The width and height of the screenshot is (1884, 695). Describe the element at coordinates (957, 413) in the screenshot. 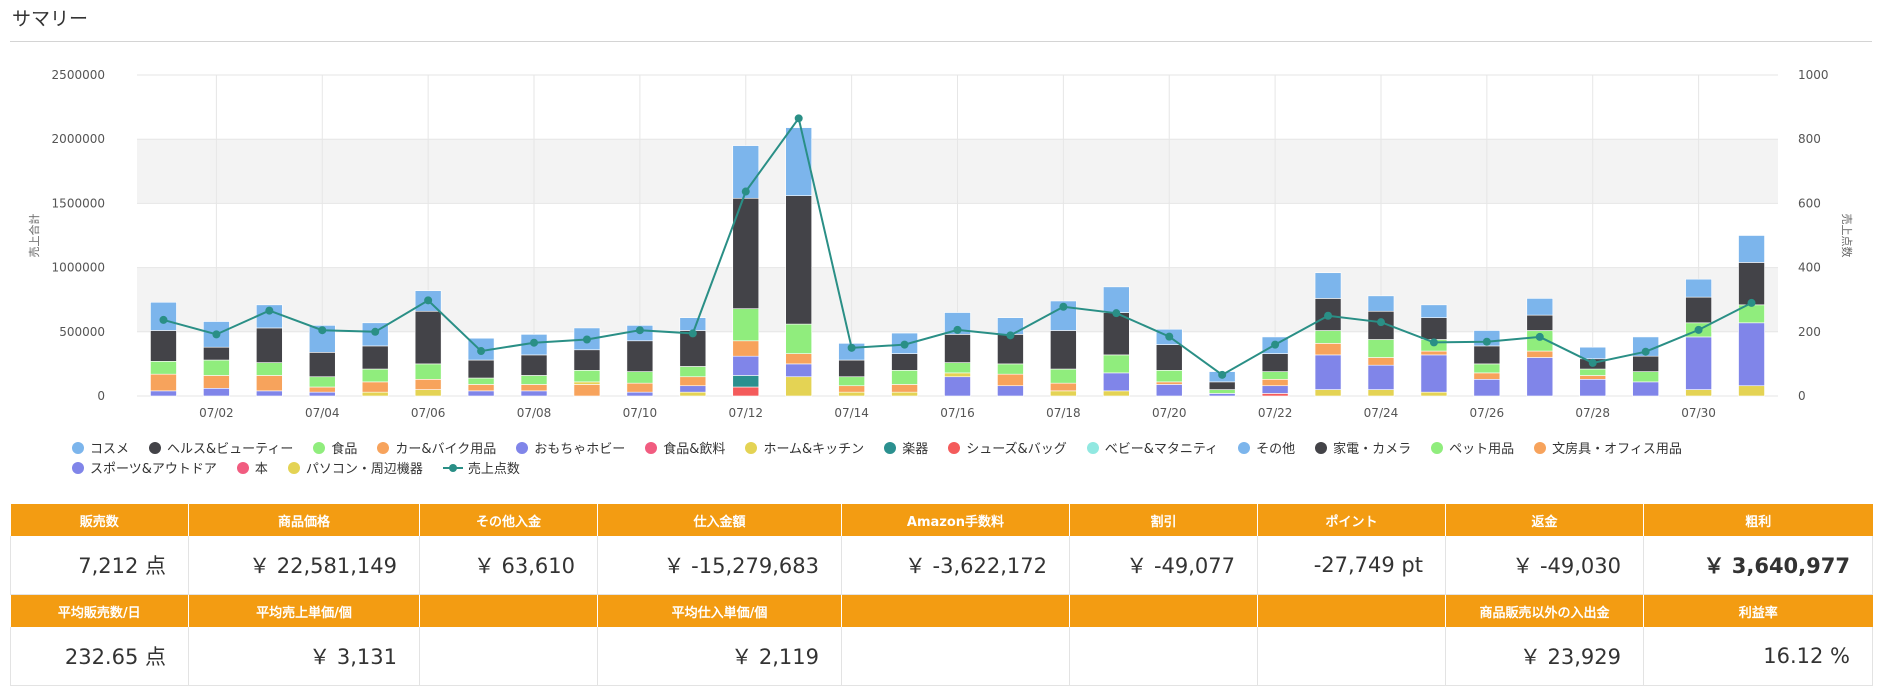

I see `x-tick-label: 07/16` at that location.